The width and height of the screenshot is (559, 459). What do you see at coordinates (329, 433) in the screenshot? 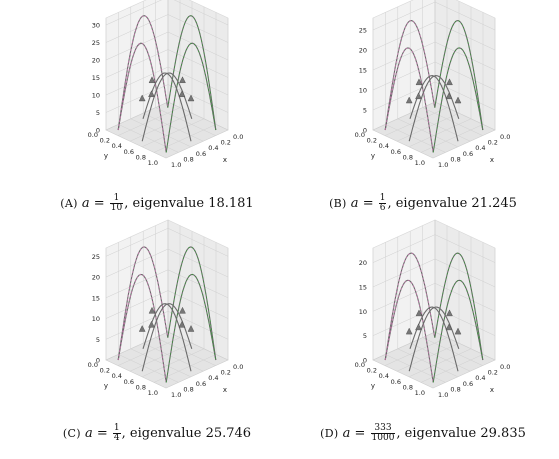
I see `caption-letter-d: (D)` at bounding box center [329, 433].